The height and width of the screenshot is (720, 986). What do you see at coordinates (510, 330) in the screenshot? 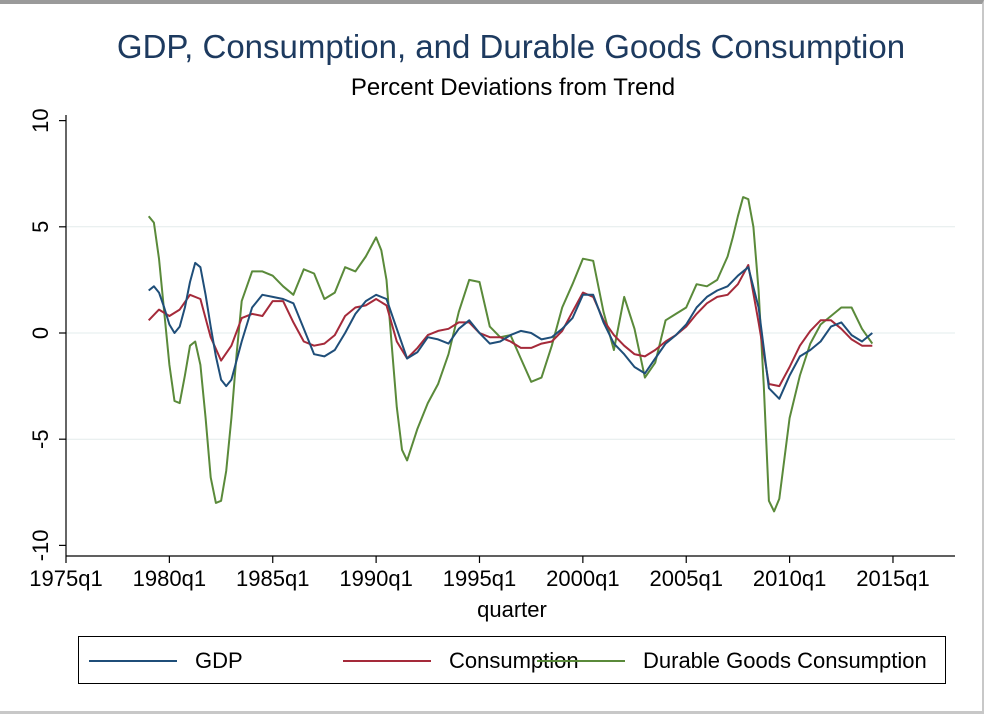
I see `series-line-gdp` at bounding box center [510, 330].